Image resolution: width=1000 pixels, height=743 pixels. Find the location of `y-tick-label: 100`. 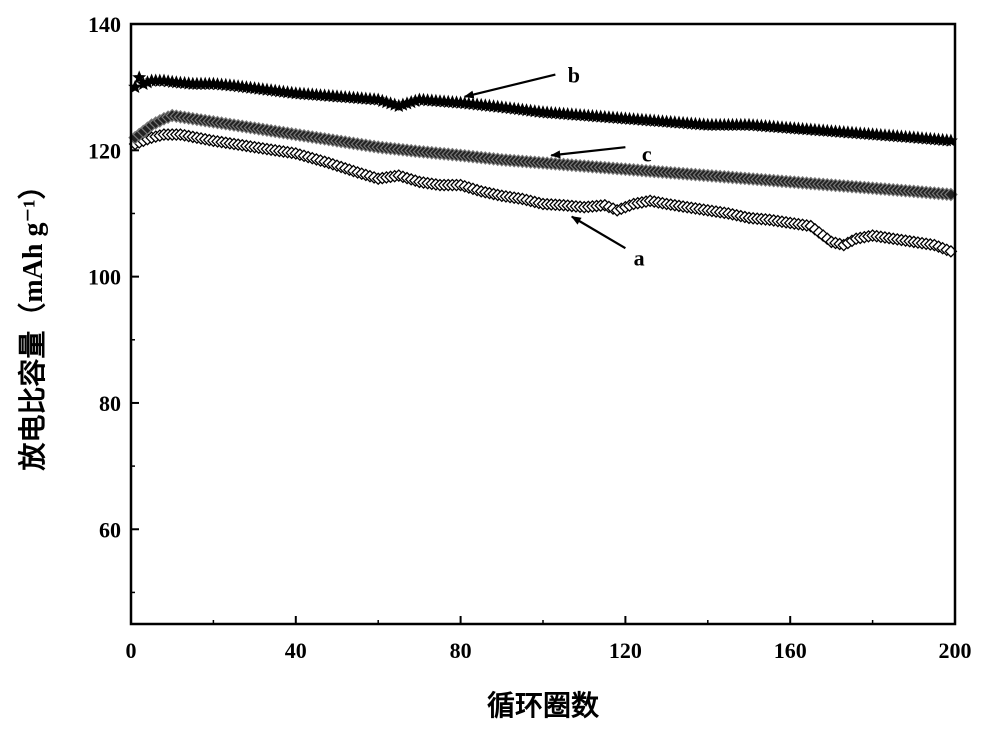

y-tick-label: 100 is located at coordinates (104, 277).